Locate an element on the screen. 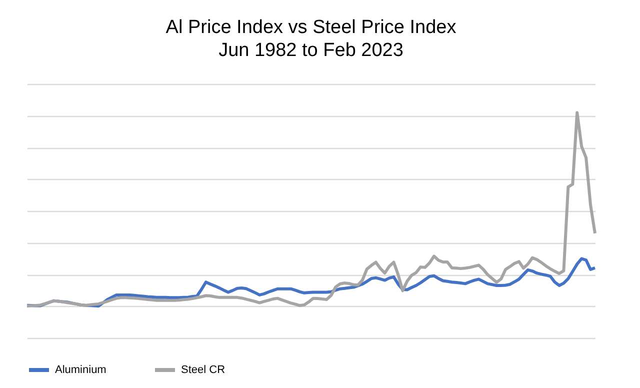 This screenshot has width=640, height=388. legend-label: Steel CR is located at coordinates (203, 370).